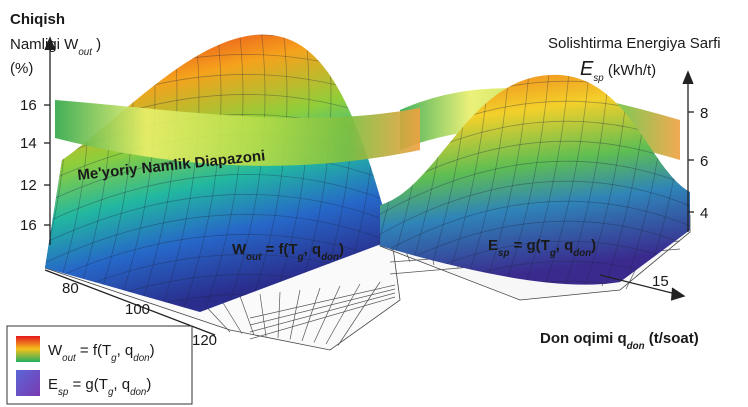 The image size is (748, 407). I want to click on y-axis-title: Don oqimi qdon (t/soat), so click(619, 341).